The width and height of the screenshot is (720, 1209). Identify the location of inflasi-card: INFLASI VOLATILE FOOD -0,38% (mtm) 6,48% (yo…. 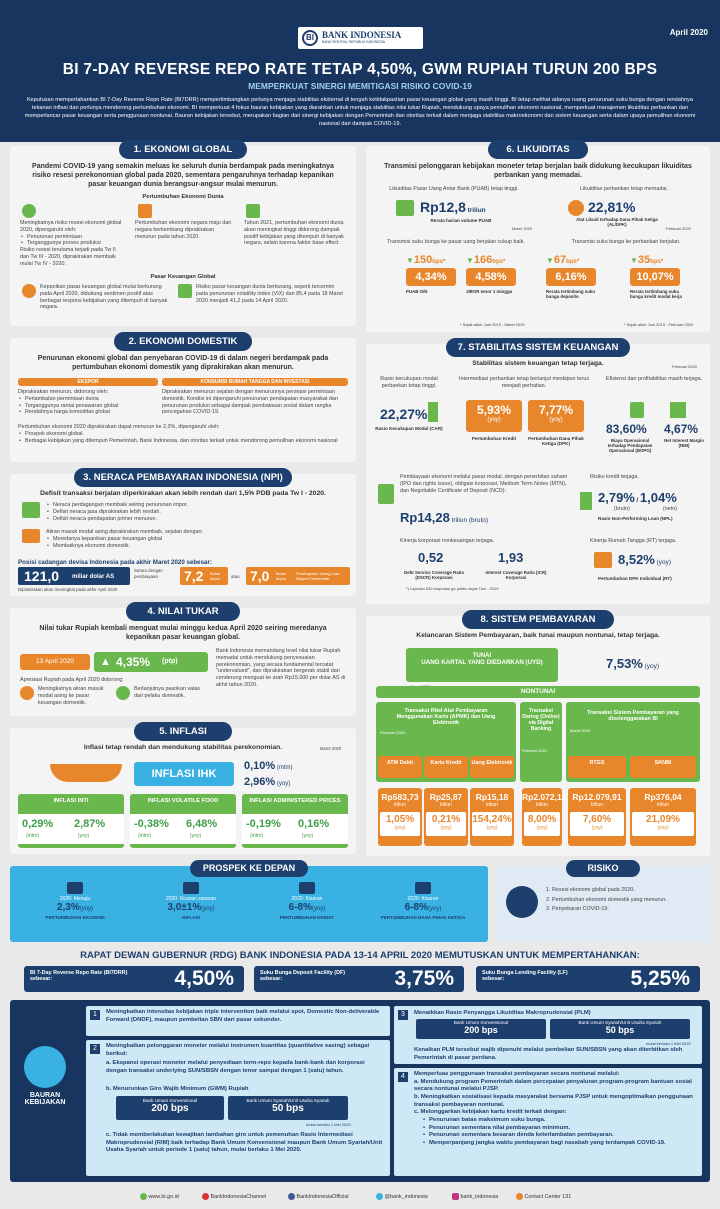
(183, 821).